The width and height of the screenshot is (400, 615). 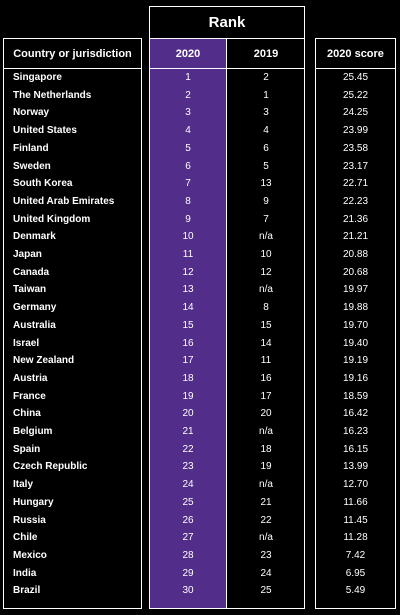 I want to click on rank-2020-cell: 7, so click(x=188, y=184).